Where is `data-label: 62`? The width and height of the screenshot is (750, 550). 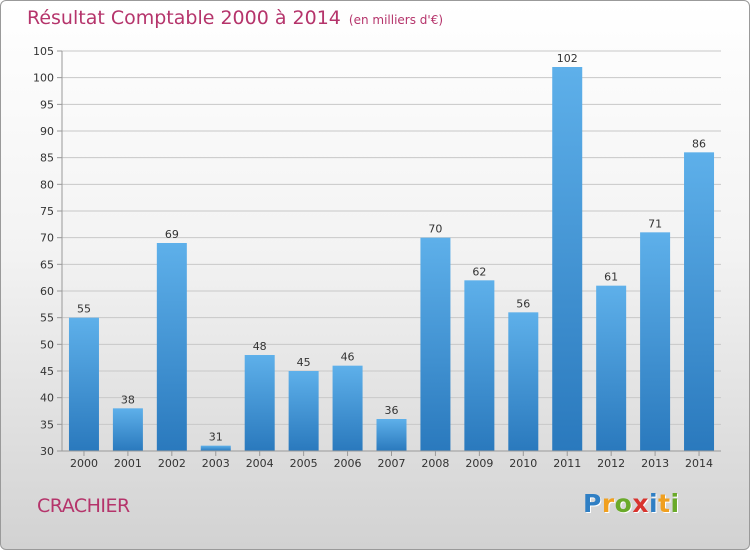
data-label: 62 is located at coordinates (479, 271).